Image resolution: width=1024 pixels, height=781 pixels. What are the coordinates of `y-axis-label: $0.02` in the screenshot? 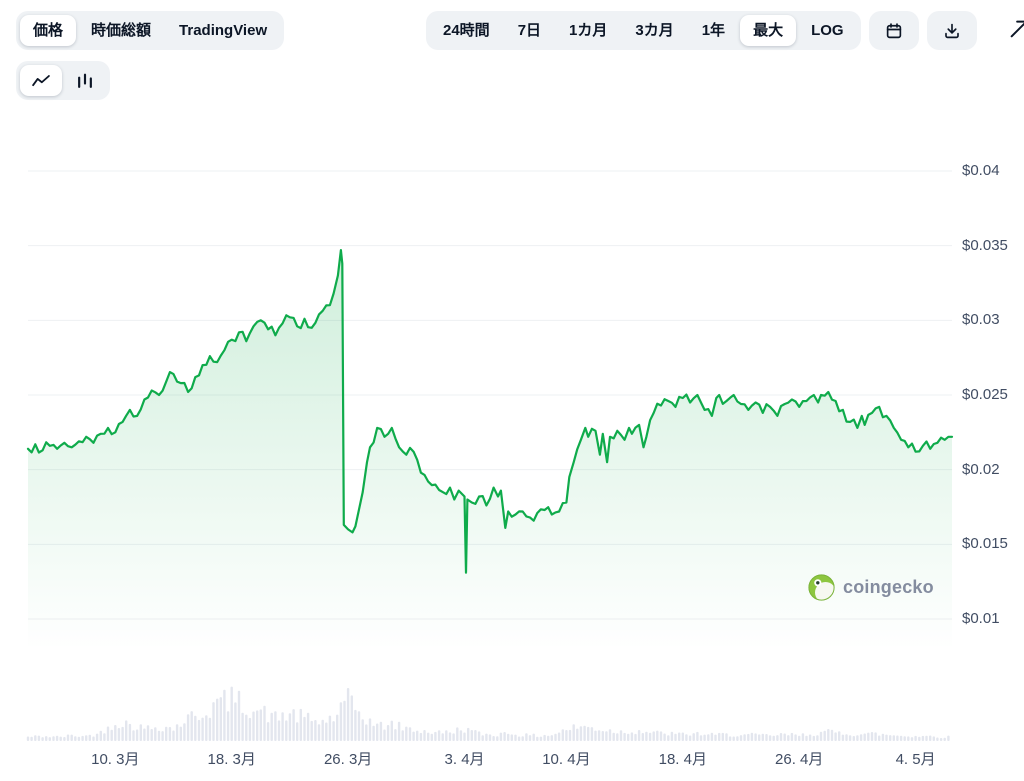 It's located at (981, 469).